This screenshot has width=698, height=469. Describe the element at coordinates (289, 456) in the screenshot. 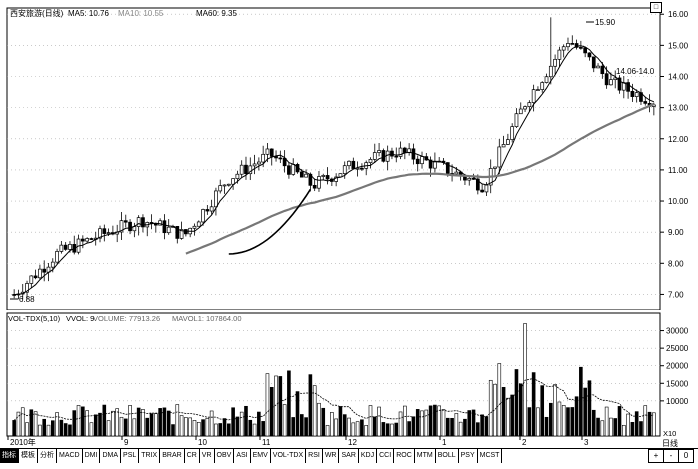

I see `indicator-tab: VOL-TDX` at that location.